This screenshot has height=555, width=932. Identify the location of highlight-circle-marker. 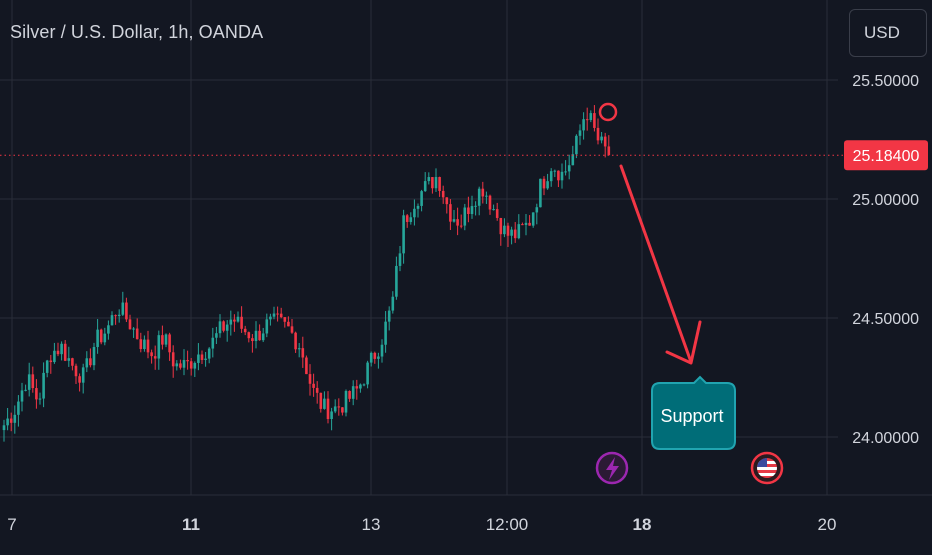
(608, 112).